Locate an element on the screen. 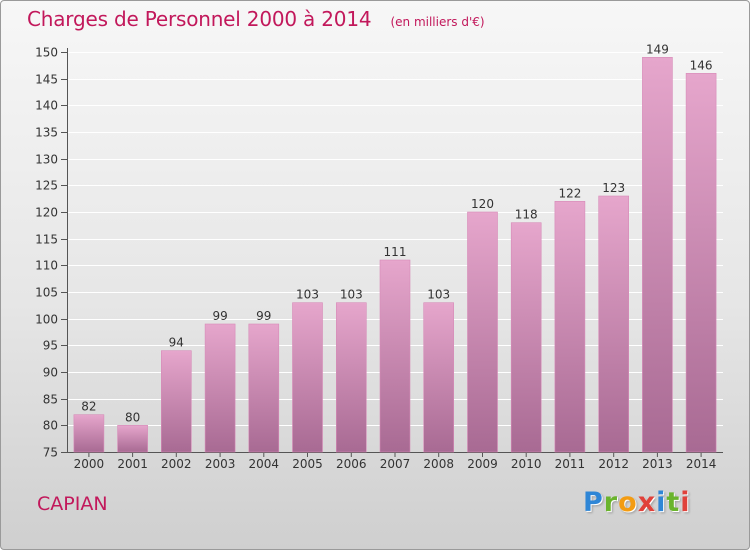 The height and width of the screenshot is (550, 750). logo-letter: t is located at coordinates (673, 502).